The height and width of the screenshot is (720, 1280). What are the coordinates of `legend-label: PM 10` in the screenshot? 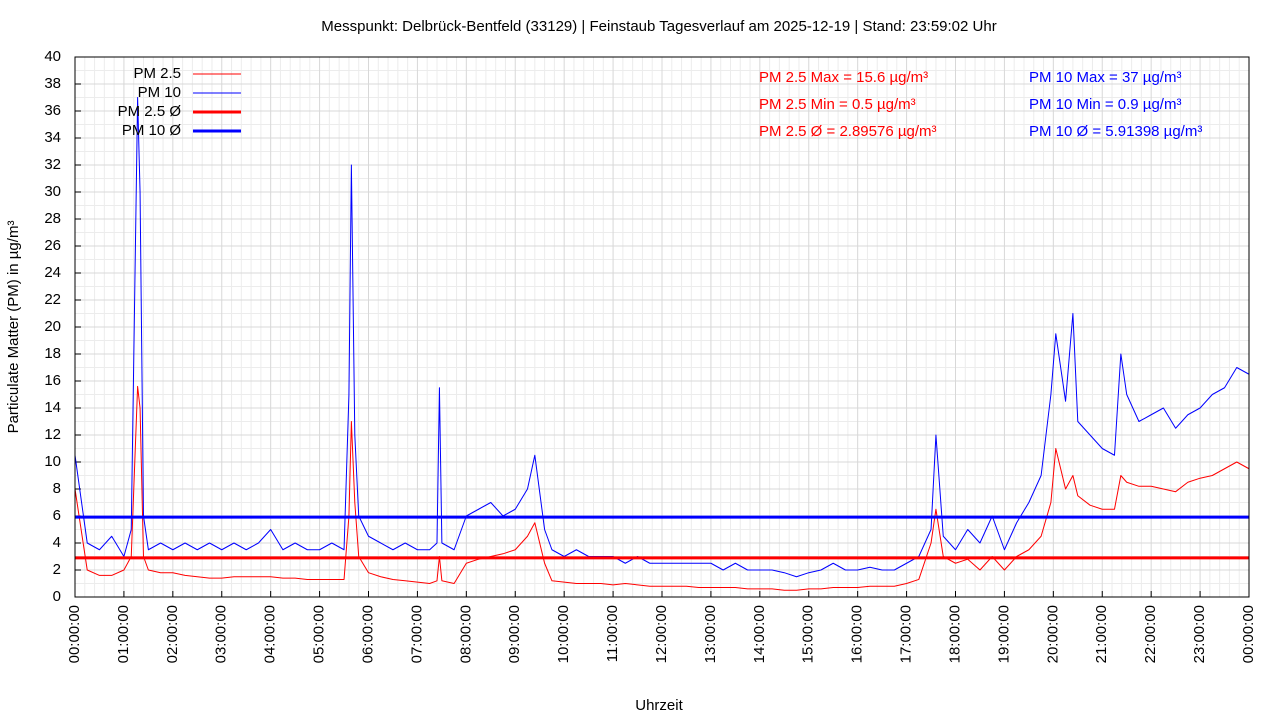 It's located at (159, 92).